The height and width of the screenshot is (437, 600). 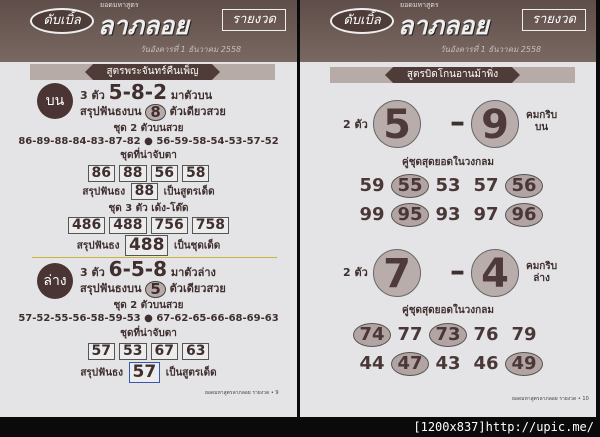 I want to click on pair-number: 44, so click(x=372, y=363).